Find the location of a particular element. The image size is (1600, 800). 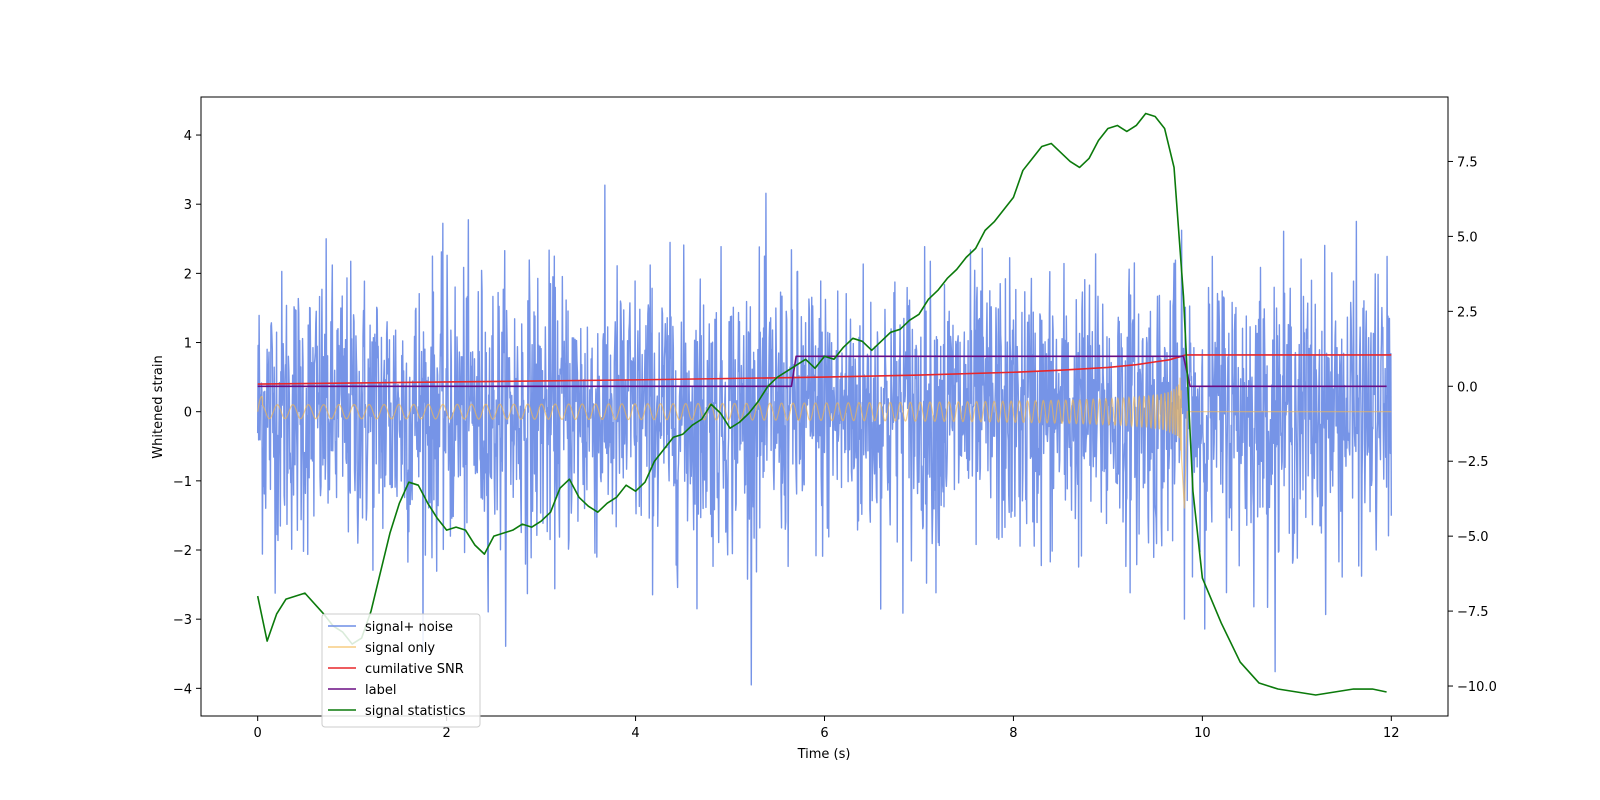

y-axis-label: Whitened strain is located at coordinates (158, 406).